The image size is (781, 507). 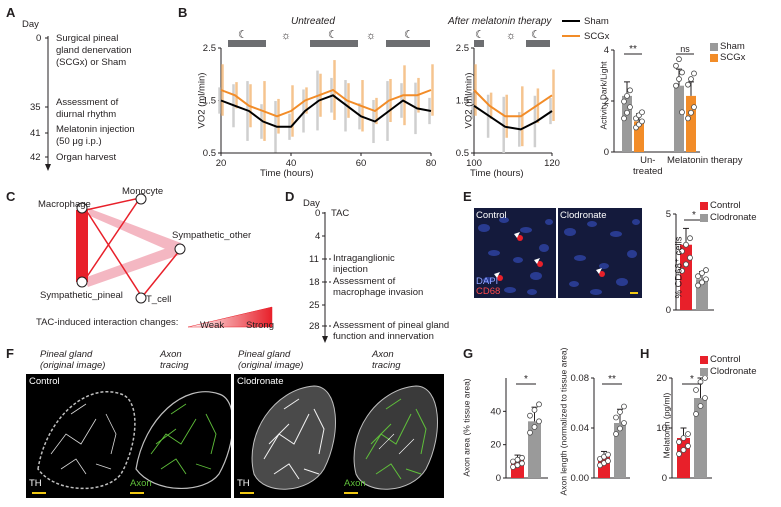 I want to click on f-axon-label-2: Axon, so click(x=355, y=483).